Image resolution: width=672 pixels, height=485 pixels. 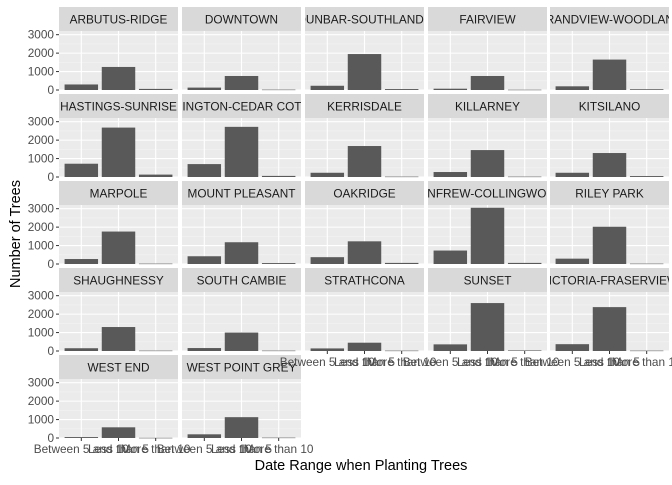 What do you see at coordinates (604, 19) in the screenshot?
I see `facet-strip-label: GRANDVIEW-WOODLAND` at bounding box center [604, 19].